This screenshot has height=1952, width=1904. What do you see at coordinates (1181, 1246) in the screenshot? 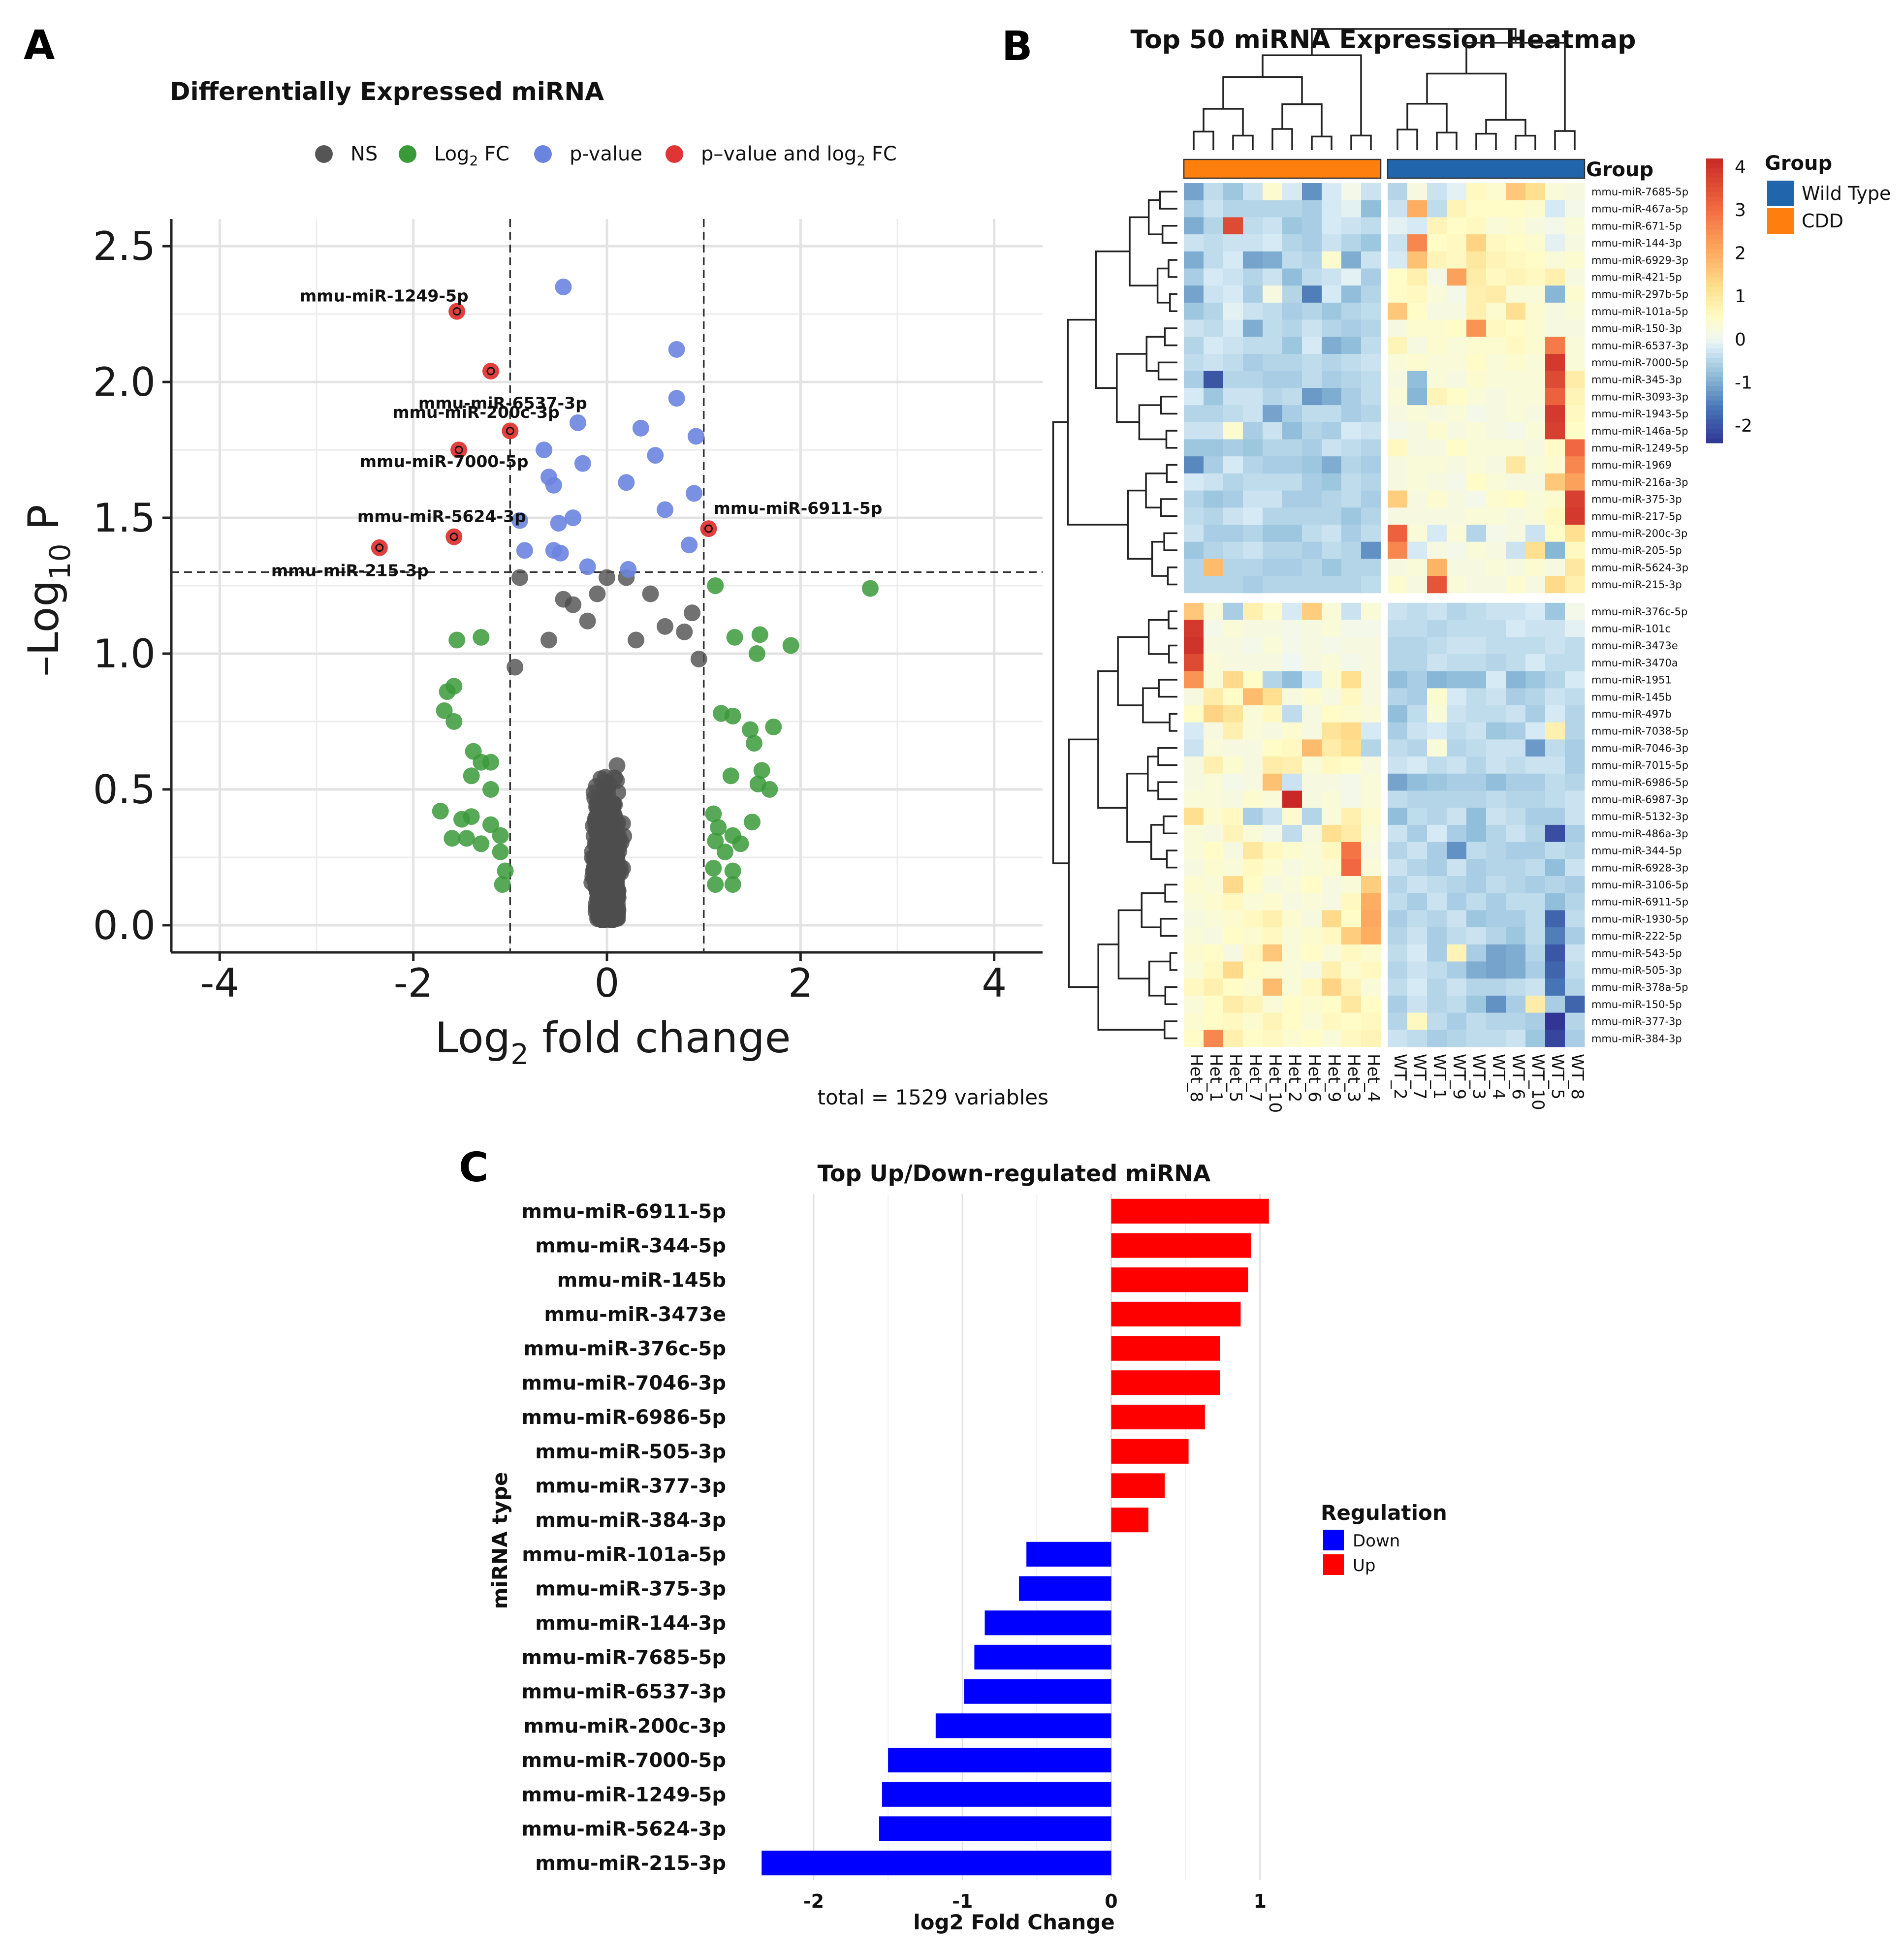
I see `bar-mmu-mir-344-5p` at bounding box center [1181, 1246].